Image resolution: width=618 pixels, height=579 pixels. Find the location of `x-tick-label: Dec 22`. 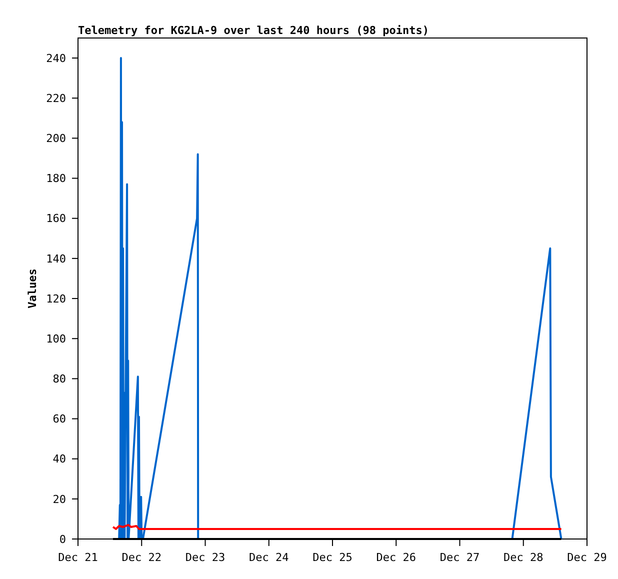

x-tick-label: Dec 22 is located at coordinates (142, 557).